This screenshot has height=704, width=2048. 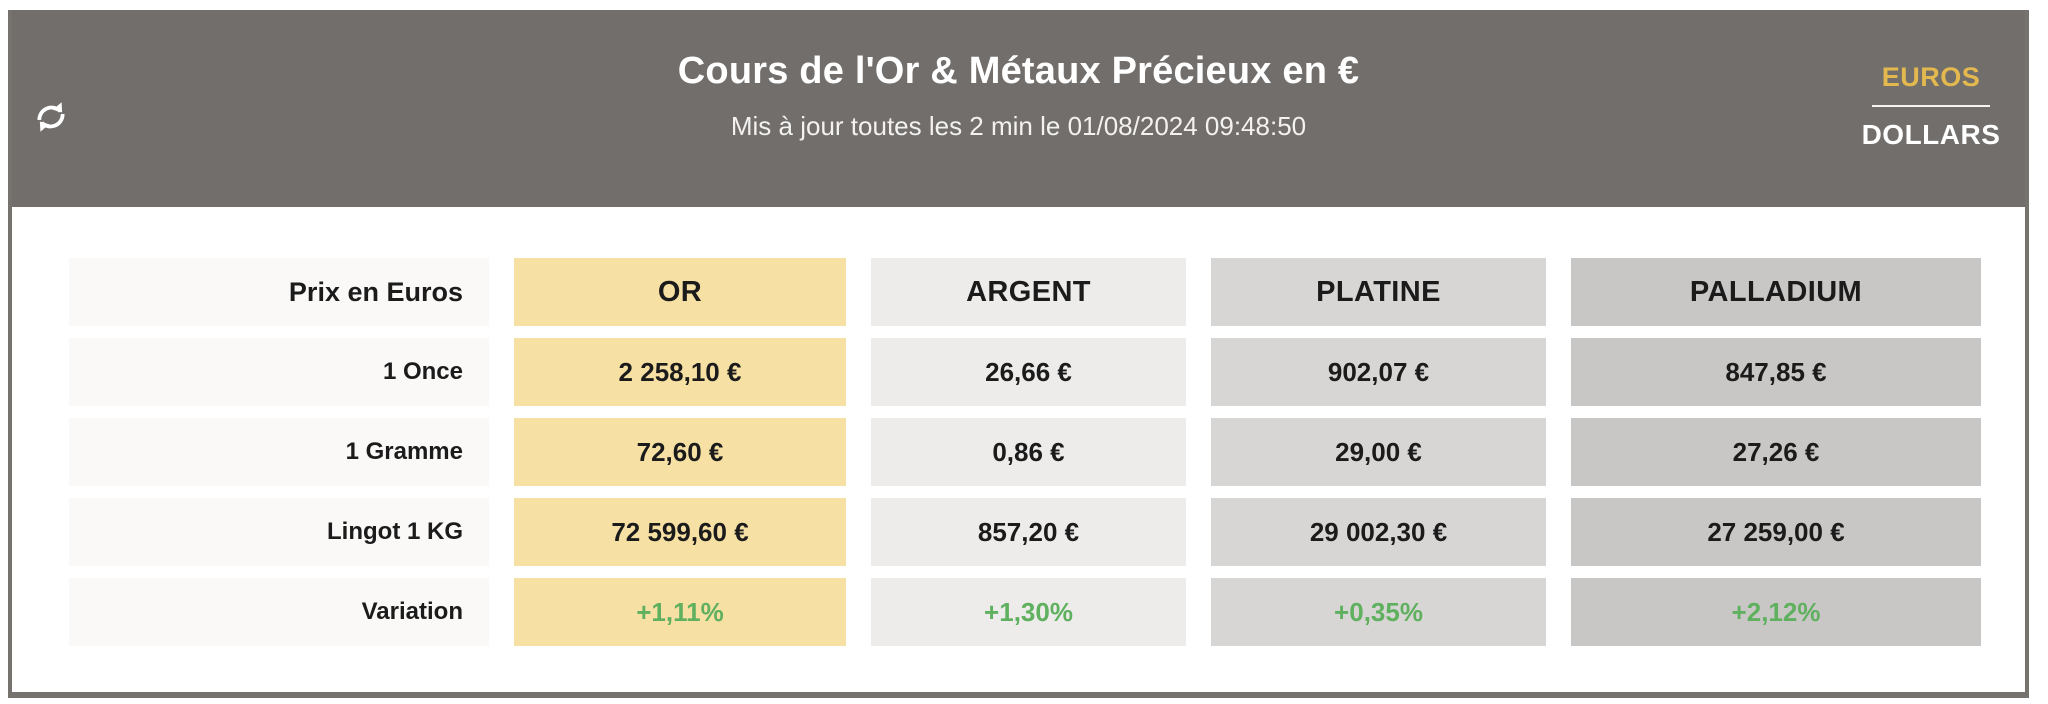 What do you see at coordinates (1028, 292) in the screenshot?
I see `column-header-argent: ARGENT` at bounding box center [1028, 292].